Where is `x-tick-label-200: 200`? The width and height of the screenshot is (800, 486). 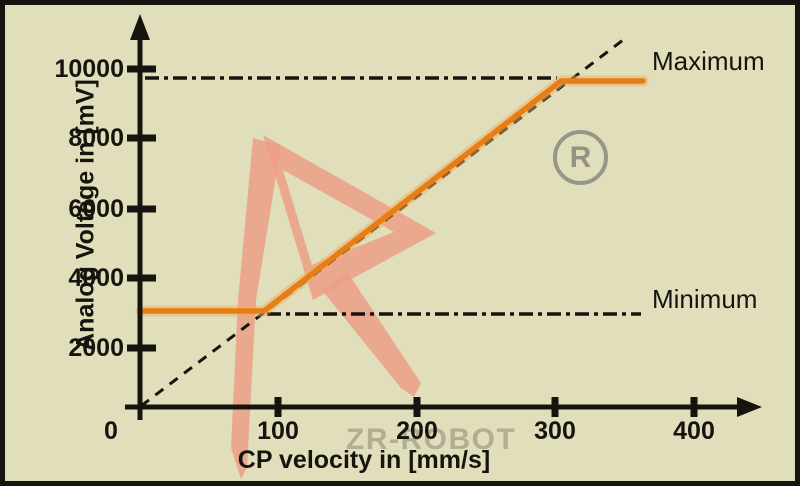 x-tick-label-200: 200 is located at coordinates (417, 431).